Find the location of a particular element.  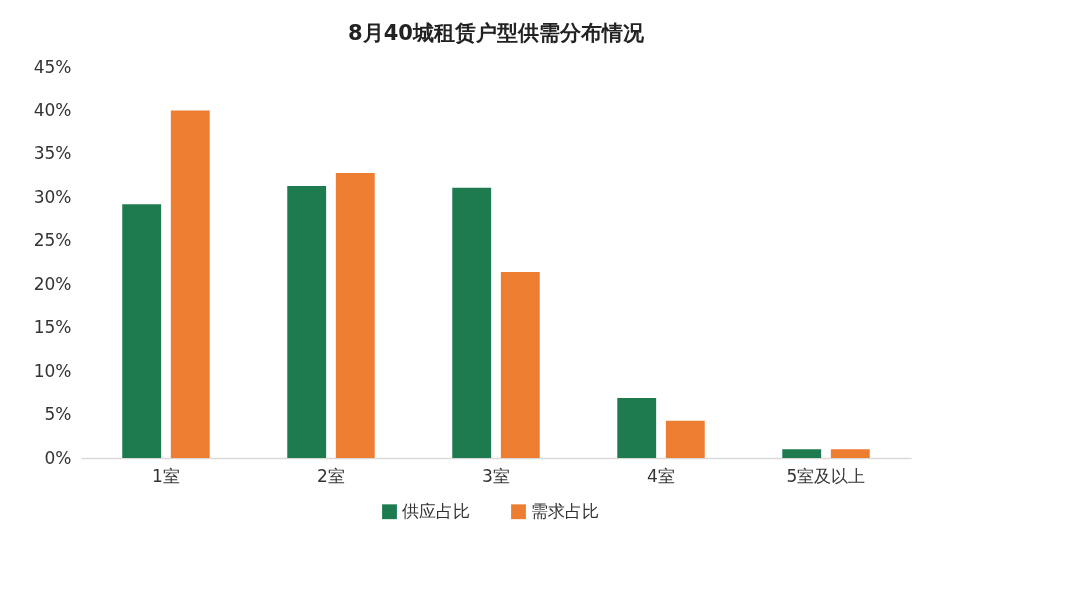

x-tick-label: 2室 is located at coordinates (331, 475).